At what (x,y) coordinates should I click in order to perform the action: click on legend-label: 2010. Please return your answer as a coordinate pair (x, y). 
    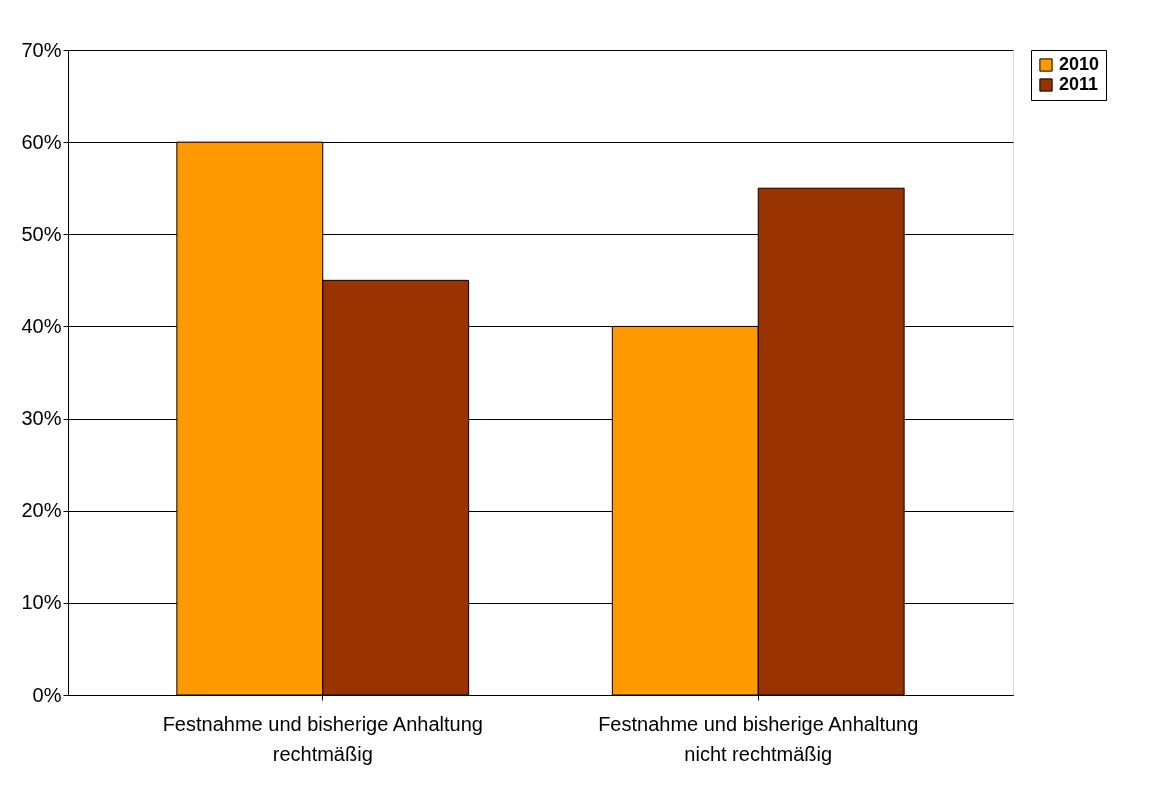
    Looking at the image, I should click on (1079, 64).